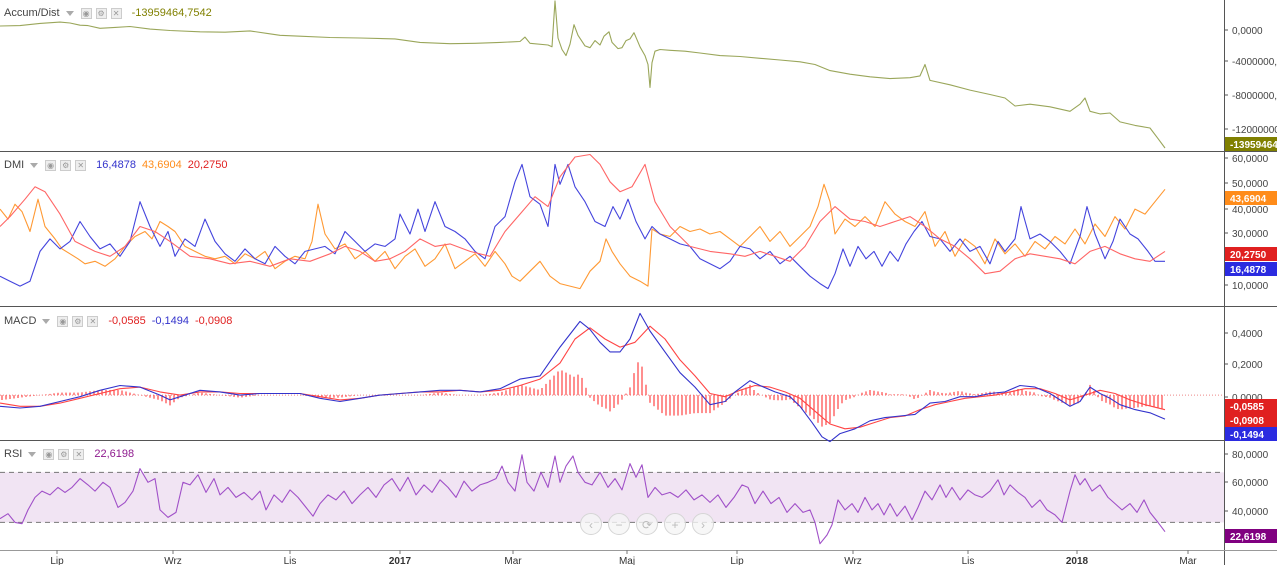  What do you see at coordinates (32, 13) in the screenshot?
I see `accum-dist-title: Accum/Dist` at bounding box center [32, 13].